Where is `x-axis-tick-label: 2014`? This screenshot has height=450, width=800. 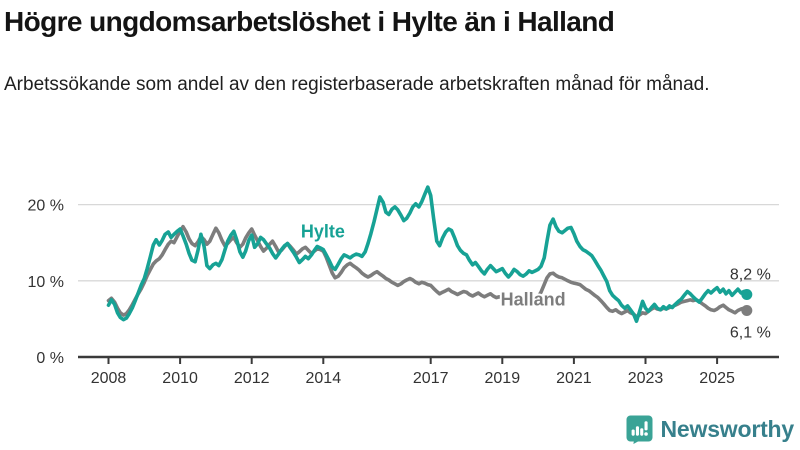 x-axis-tick-label: 2014 is located at coordinates (324, 378).